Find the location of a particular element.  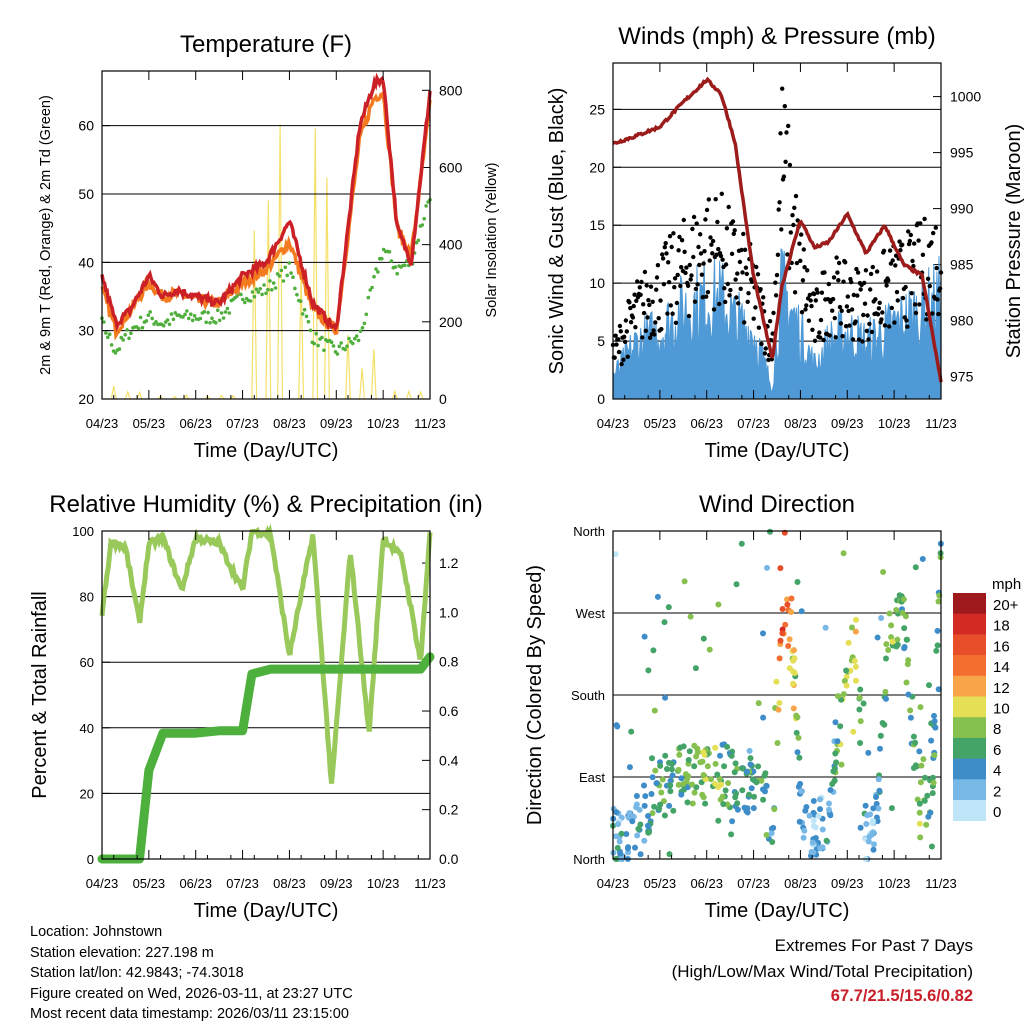

y-tick-label: 30 is located at coordinates (86, 331).